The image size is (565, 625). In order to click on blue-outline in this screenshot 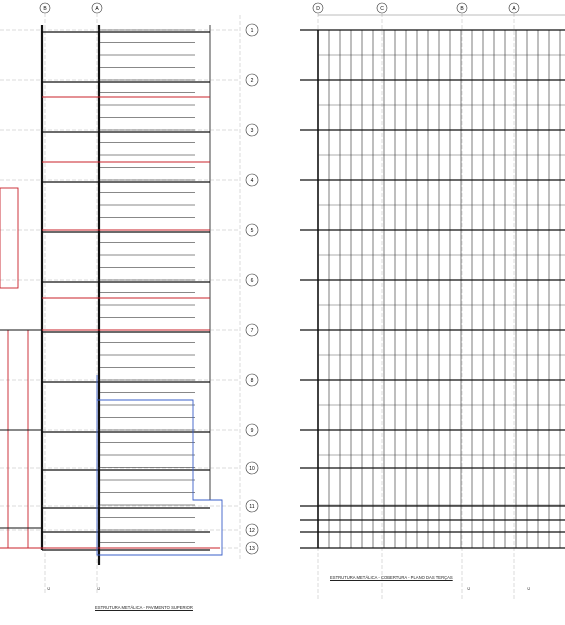, I will do `click(159, 465)`.